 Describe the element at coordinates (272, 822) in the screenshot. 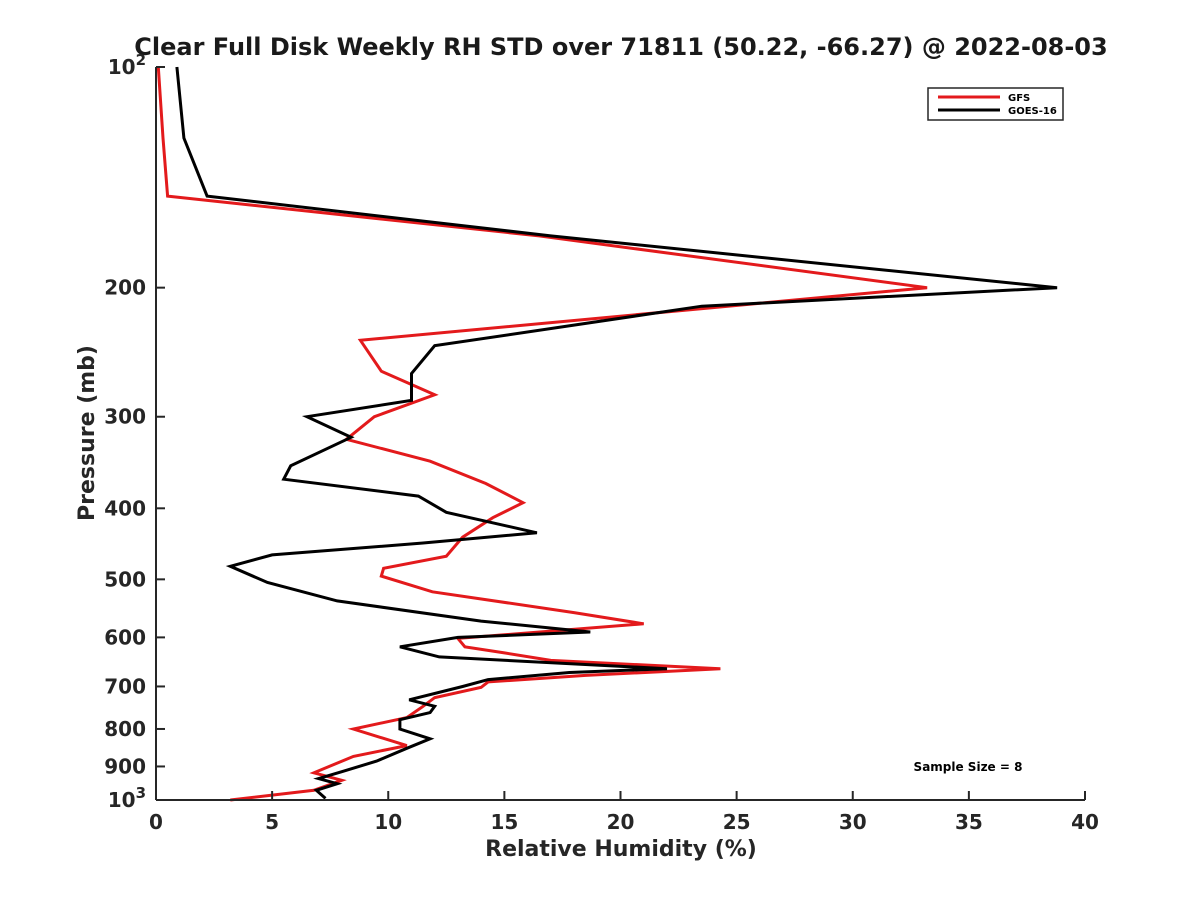

I see `x-tick-label: 5` at that location.